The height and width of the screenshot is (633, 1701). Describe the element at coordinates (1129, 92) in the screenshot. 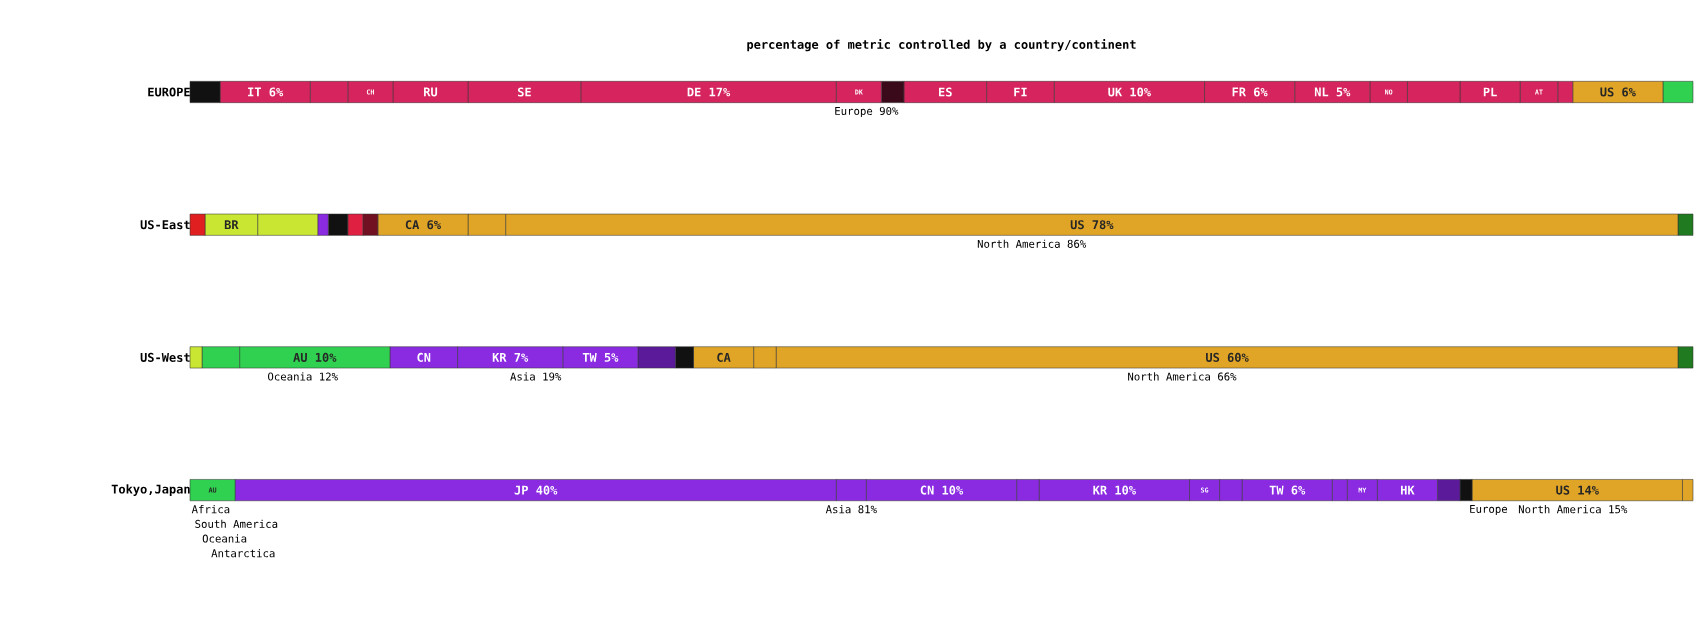

I see `data-label: UK 10%` at that location.